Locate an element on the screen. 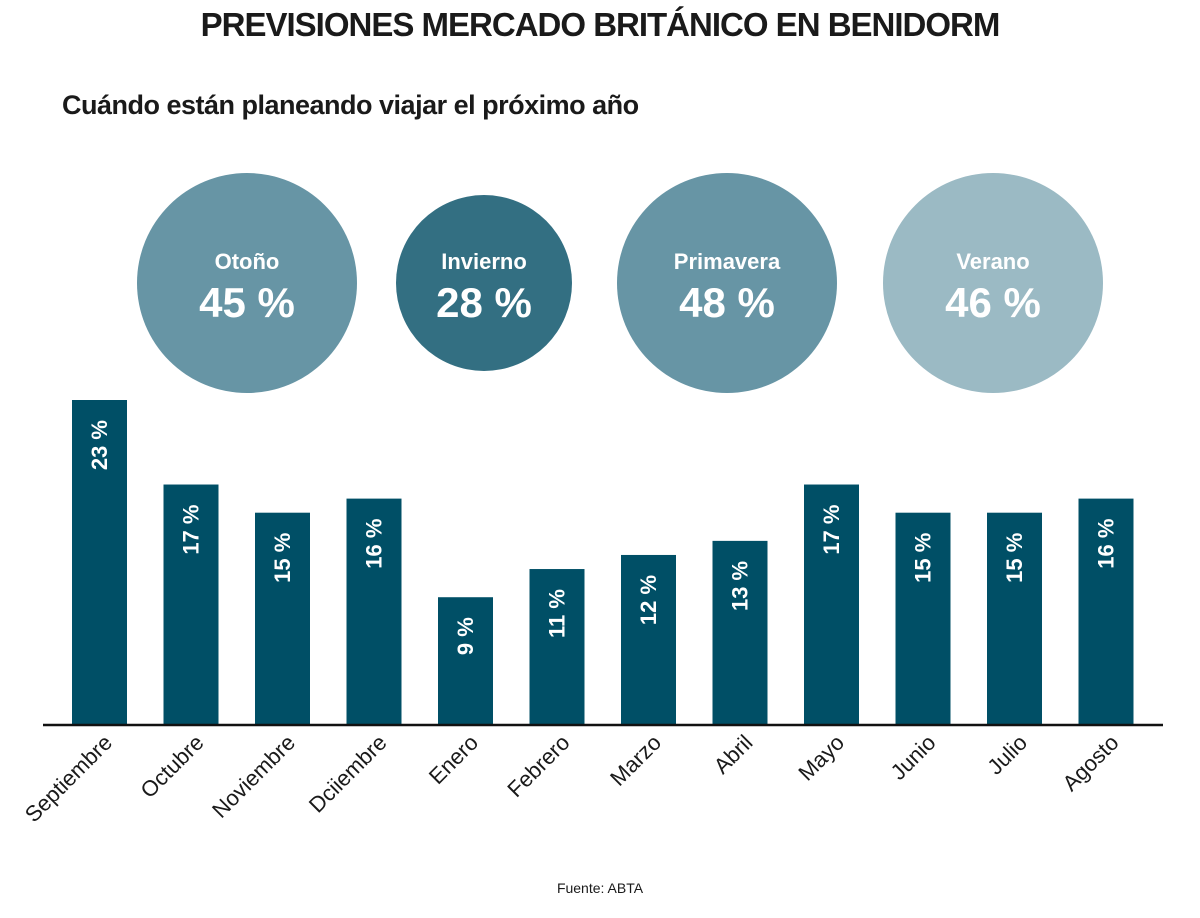 The width and height of the screenshot is (1200, 918). x-tick-label: Octubre is located at coordinates (172, 766).